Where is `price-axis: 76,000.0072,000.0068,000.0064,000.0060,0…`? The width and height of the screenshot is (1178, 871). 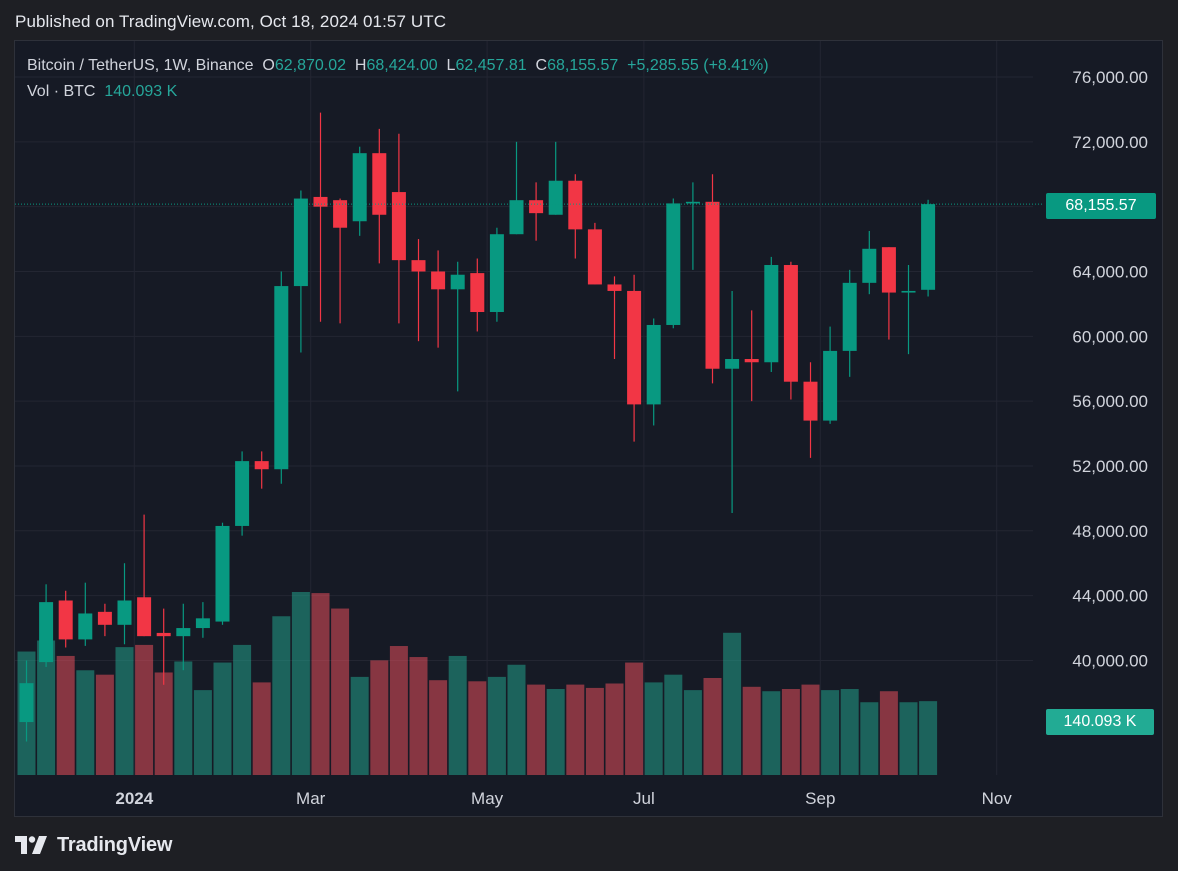 price-axis: 76,000.0072,000.0068,000.0064,000.0060,0… is located at coordinates (1110, 369).